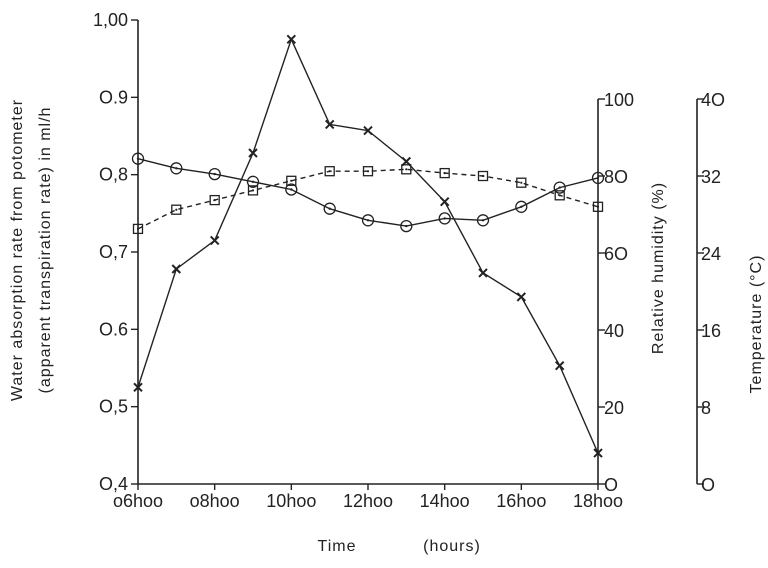  I want to click on temperature-axis-tick-label: 32, so click(711, 177).